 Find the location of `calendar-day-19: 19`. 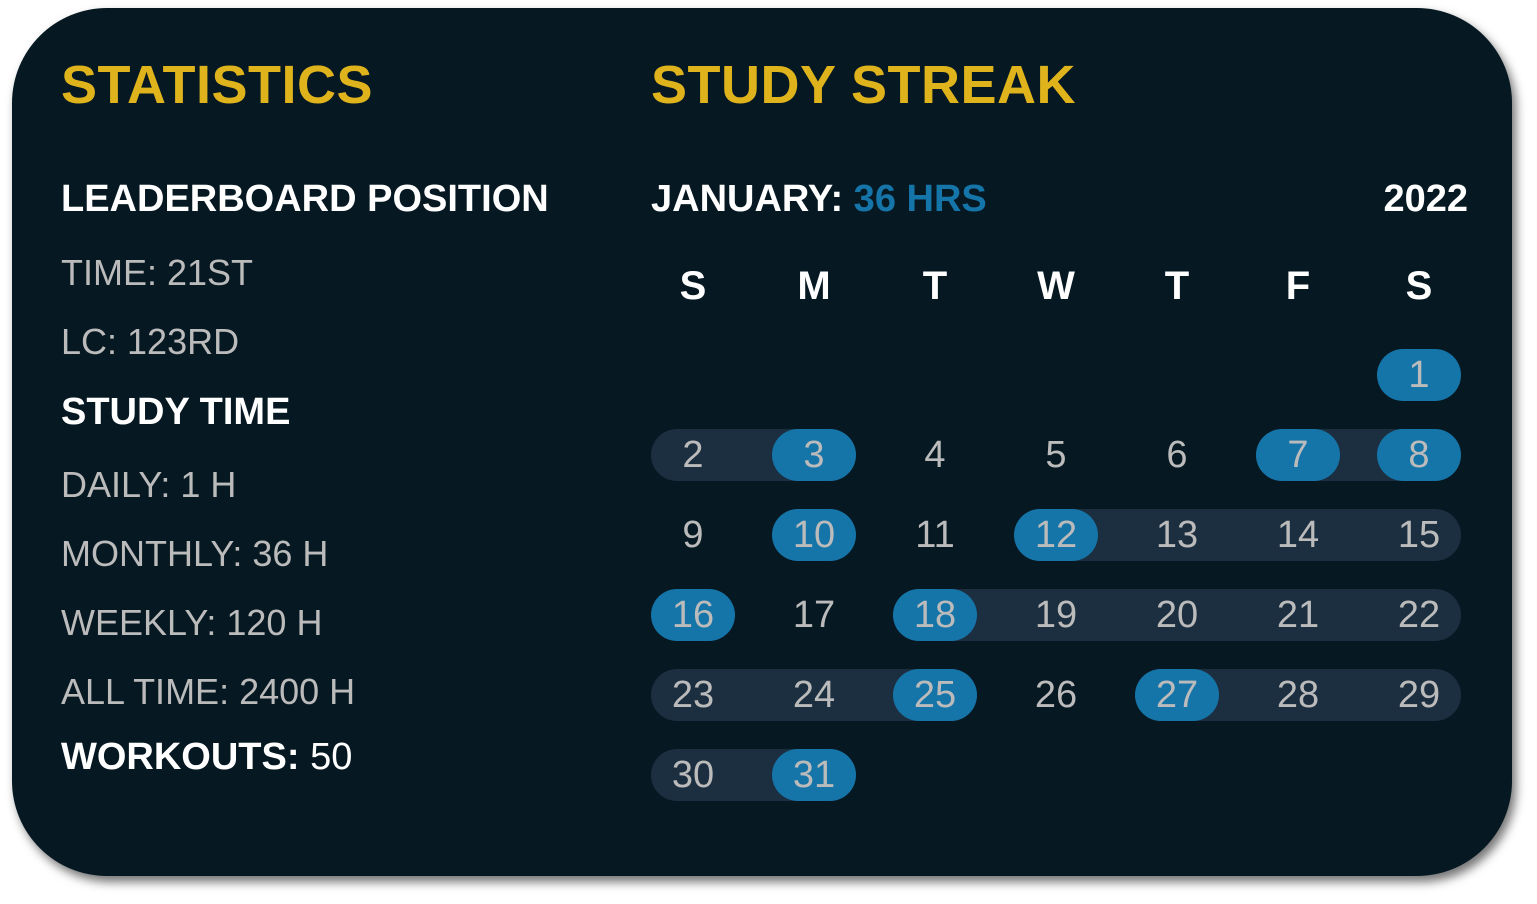

calendar-day-19: 19 is located at coordinates (1056, 615).